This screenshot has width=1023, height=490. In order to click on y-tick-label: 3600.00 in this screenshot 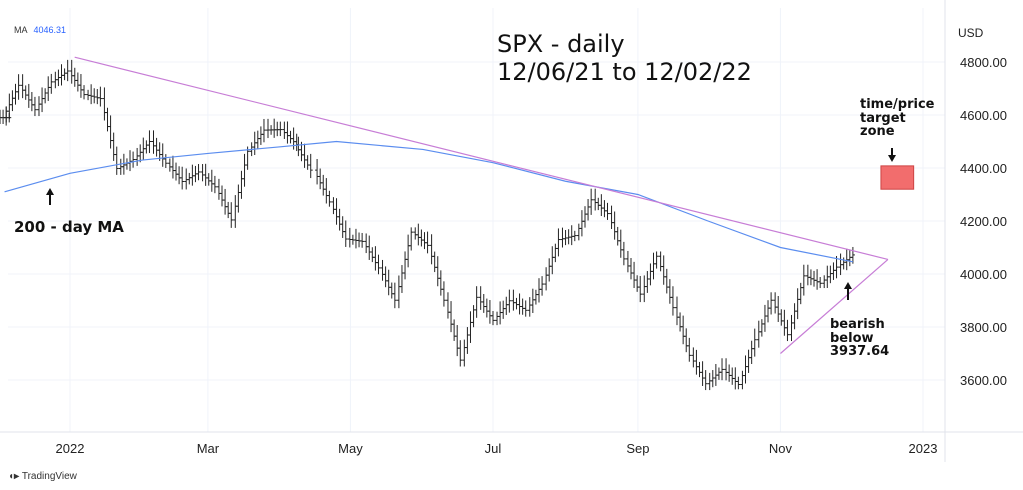, I will do `click(983, 380)`.